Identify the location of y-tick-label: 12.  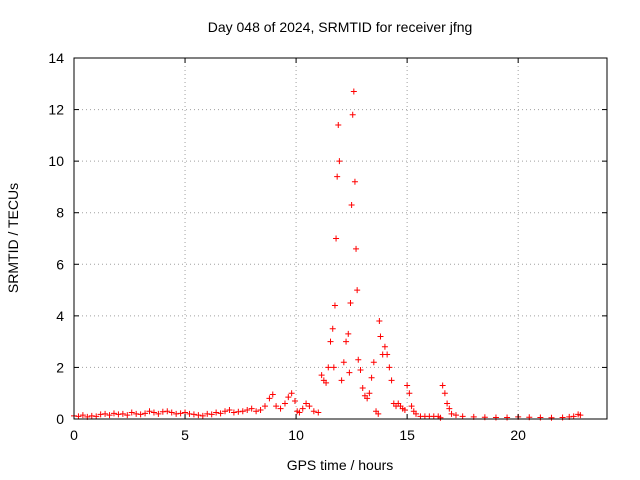
(56, 110).